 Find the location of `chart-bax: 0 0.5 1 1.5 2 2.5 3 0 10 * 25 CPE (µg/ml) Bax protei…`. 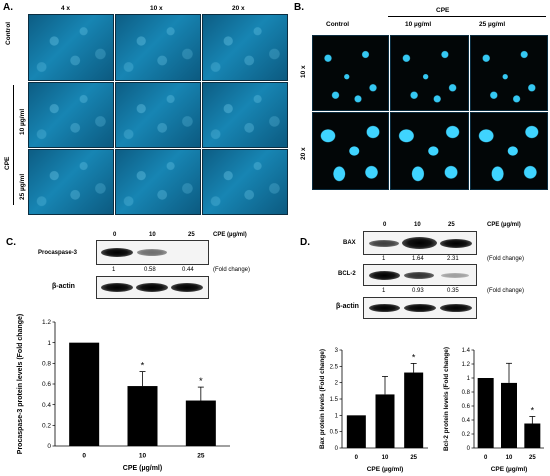

chart-bax: 0 0.5 1 1.5 2 2.5 3 0 10 * 25 CPE (µg/ml) Bax protei… is located at coordinates (373, 410).